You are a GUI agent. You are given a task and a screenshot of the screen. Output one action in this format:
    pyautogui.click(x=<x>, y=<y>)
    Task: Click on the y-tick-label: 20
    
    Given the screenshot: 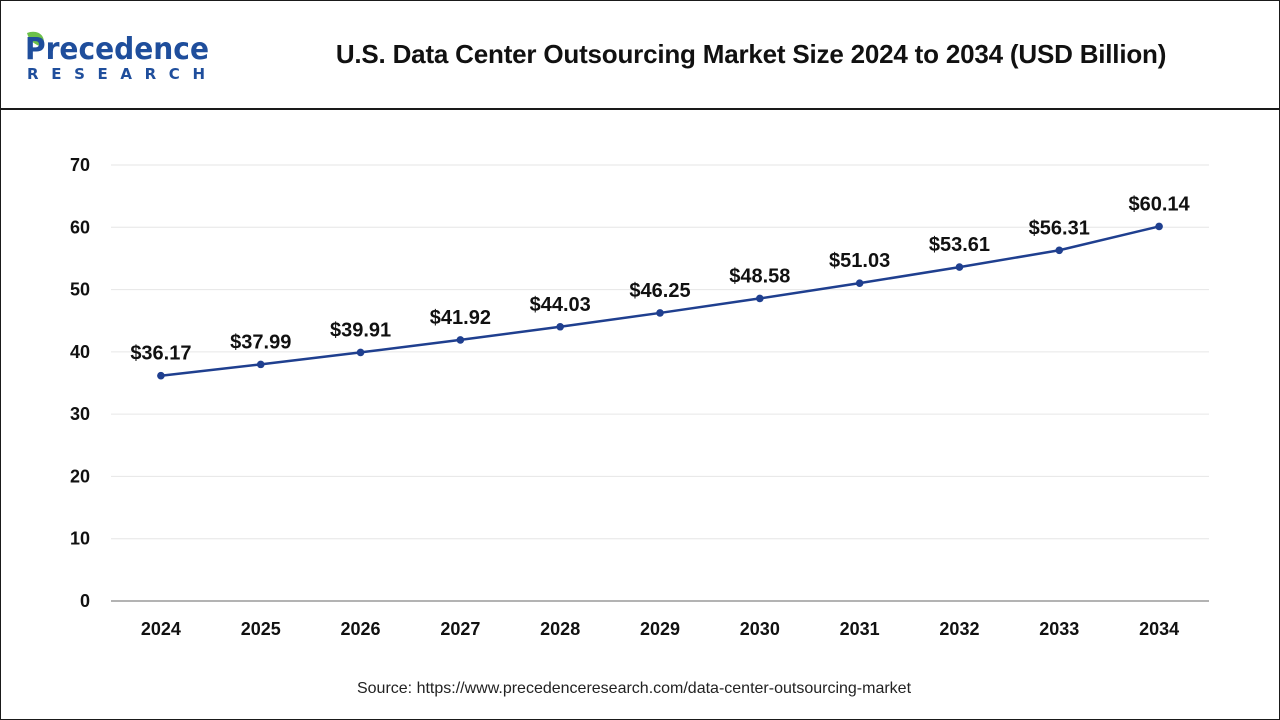 What is the action you would take?
    pyautogui.click(x=80, y=476)
    